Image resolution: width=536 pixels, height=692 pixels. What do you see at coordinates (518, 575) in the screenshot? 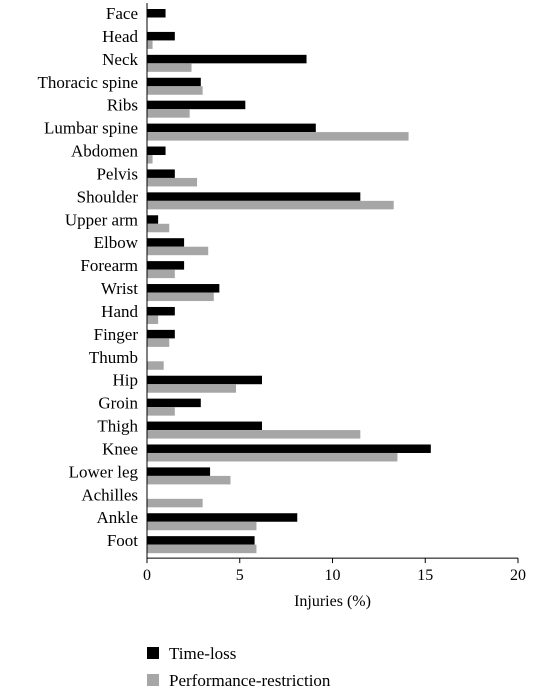
I see `x-tick-label: 20` at bounding box center [518, 575].